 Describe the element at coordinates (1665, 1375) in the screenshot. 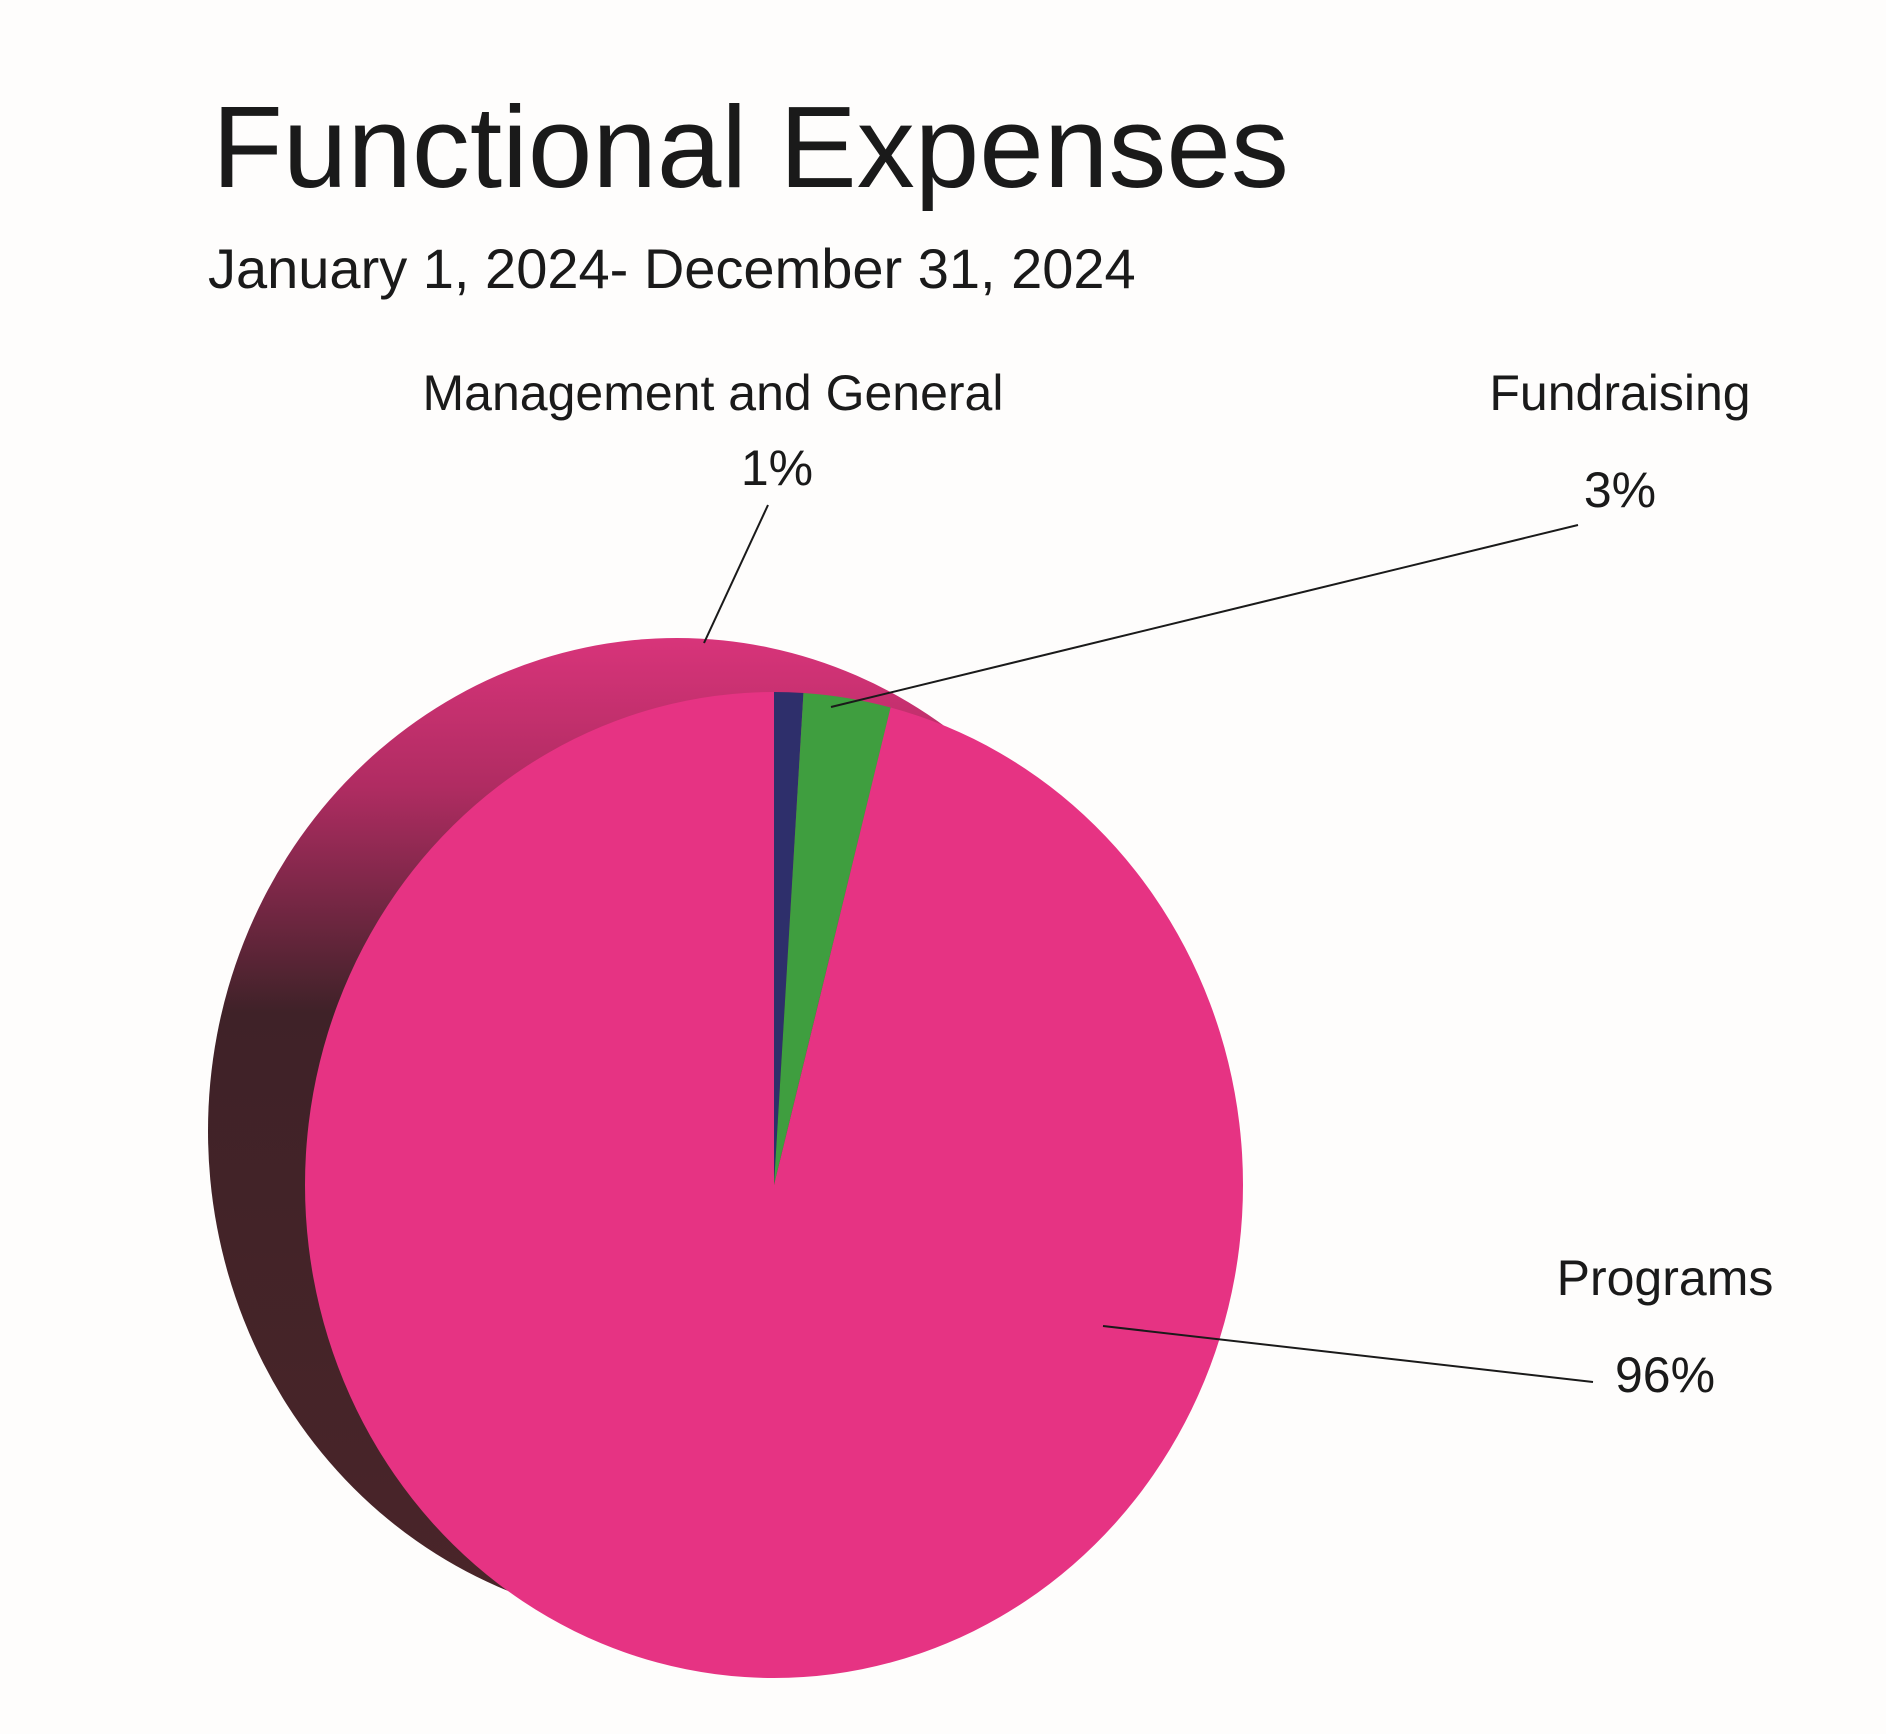

I see `value-label: 96%` at that location.